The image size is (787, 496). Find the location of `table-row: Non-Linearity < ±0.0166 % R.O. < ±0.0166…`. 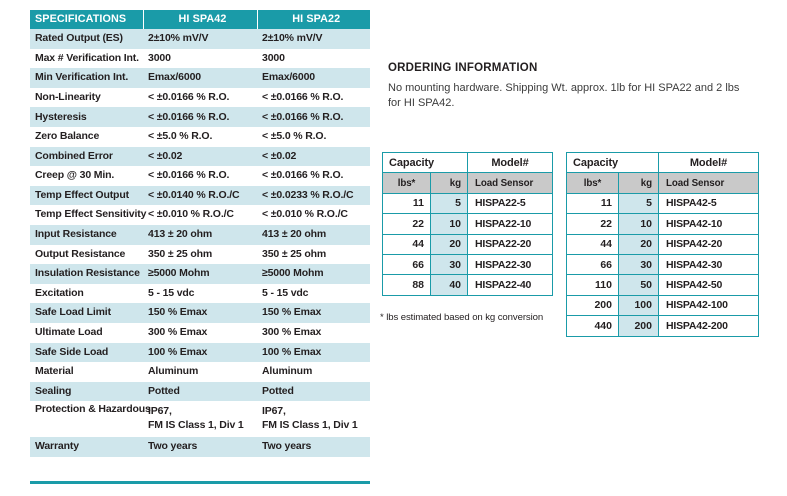

table-row: Non-Linearity < ±0.0166 % R.O. < ±0.0166… is located at coordinates (200, 97).